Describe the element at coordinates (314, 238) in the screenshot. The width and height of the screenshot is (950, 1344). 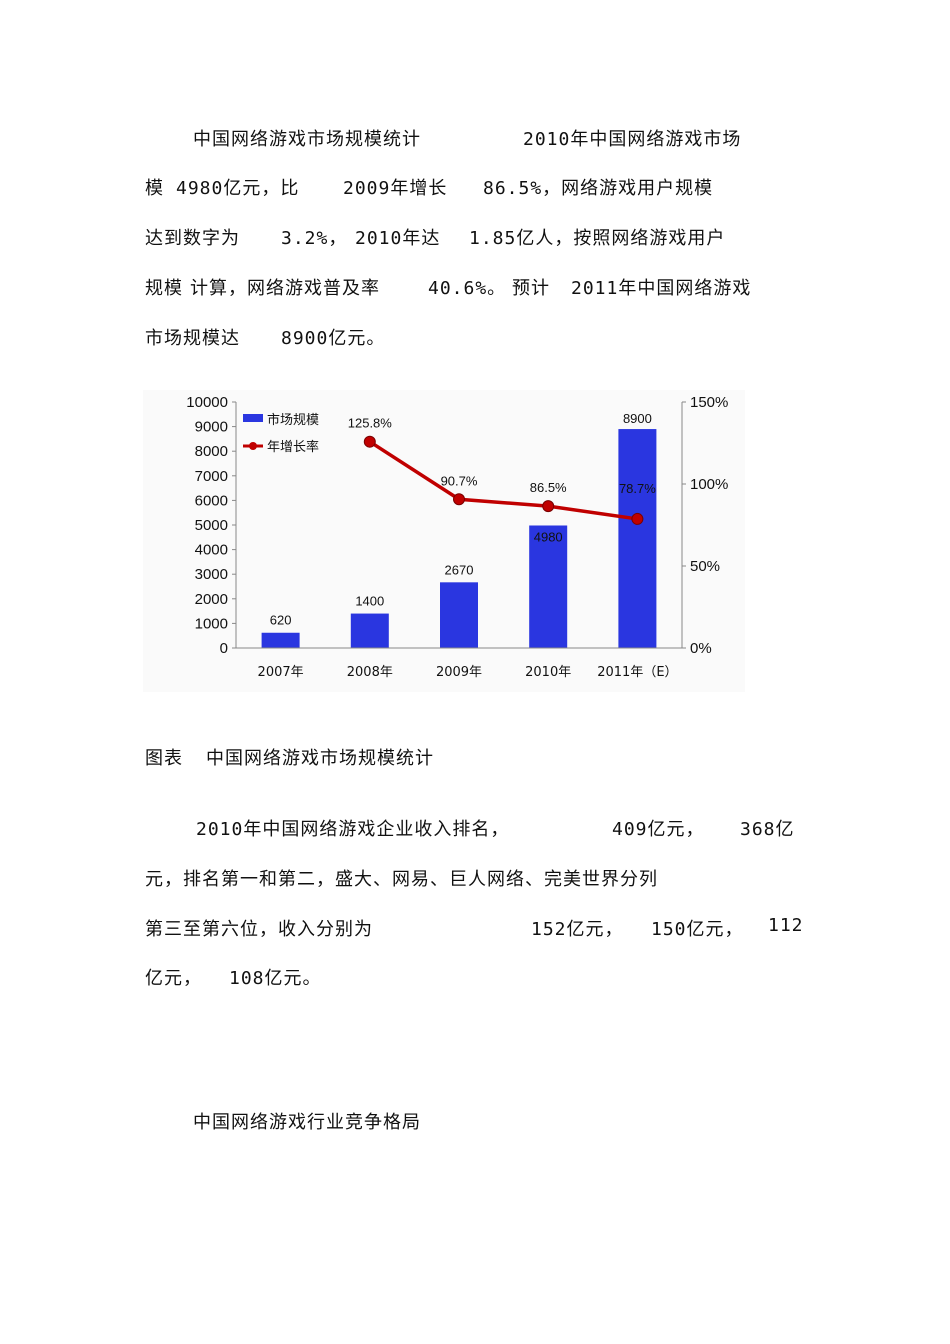
I see `text-line: 3.2%，` at that location.